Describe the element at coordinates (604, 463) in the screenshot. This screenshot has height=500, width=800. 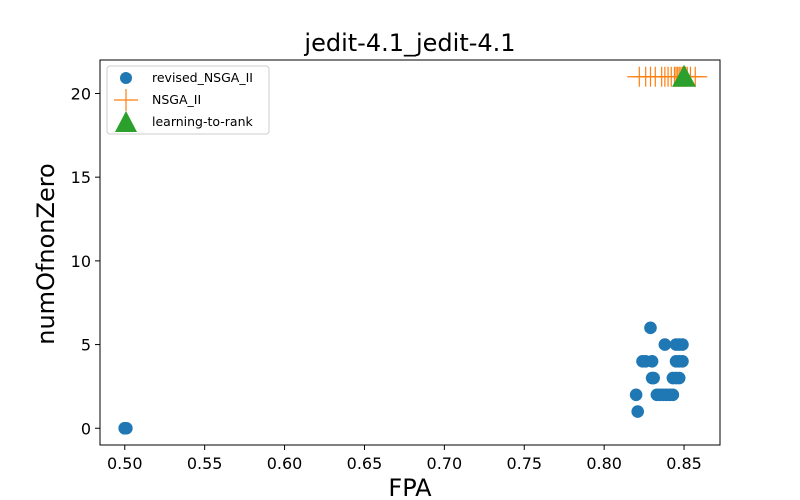
I see `x-tick-label: 0.80` at that location.